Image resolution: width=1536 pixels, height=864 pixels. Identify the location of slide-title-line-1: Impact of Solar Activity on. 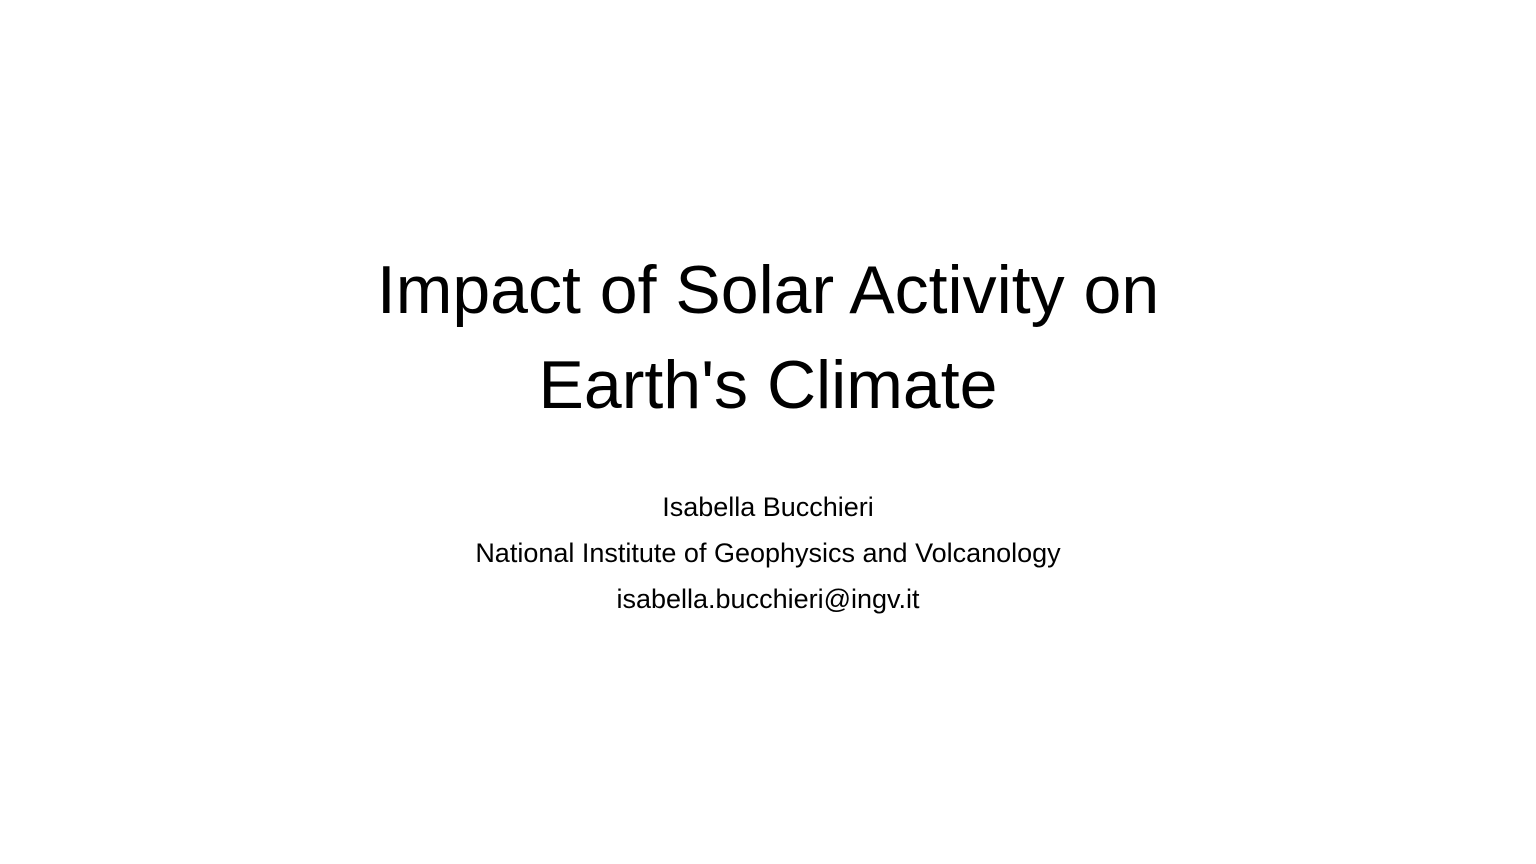
(768, 290).